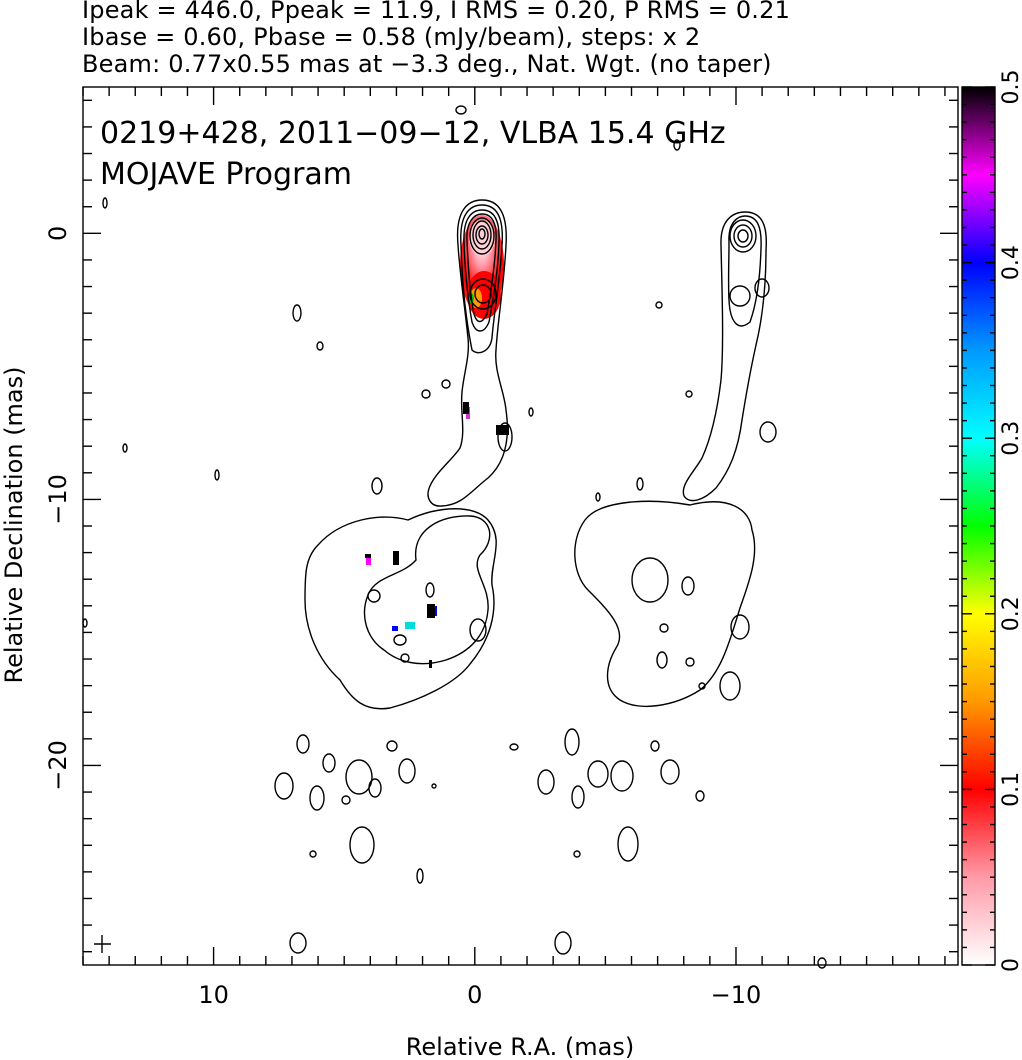 The height and width of the screenshot is (1060, 1022). Describe the element at coordinates (1010, 262) in the screenshot. I see `colorbar-tick-label: 0.4` at that location.